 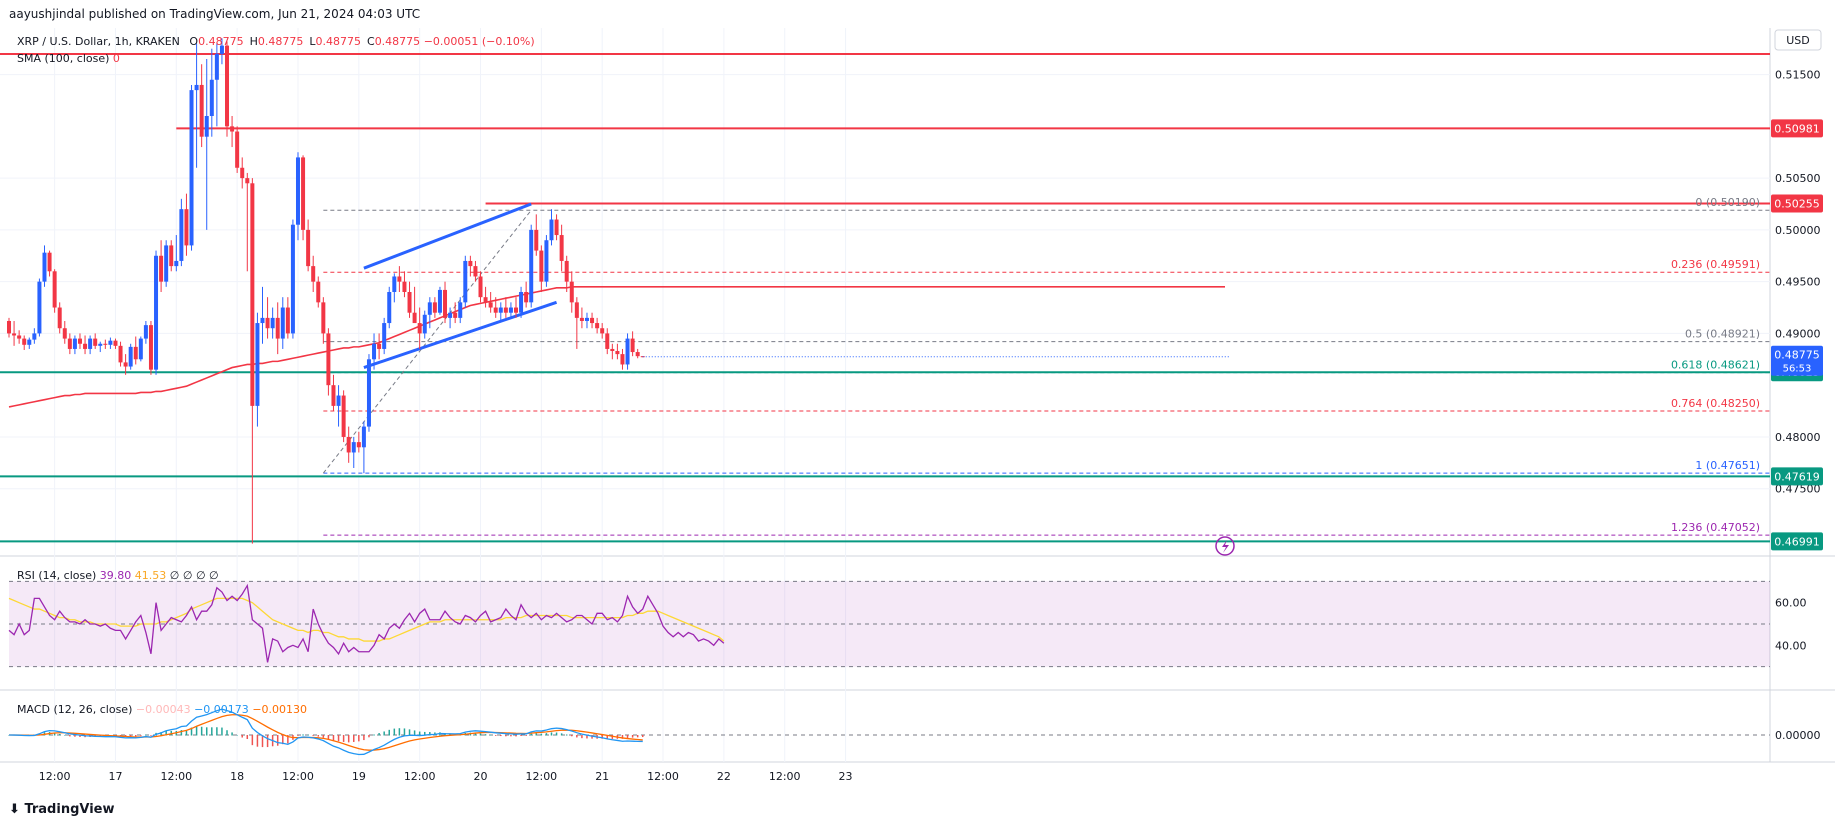 What do you see at coordinates (116, 58) in the screenshot?
I see `sma-value: 0` at bounding box center [116, 58].